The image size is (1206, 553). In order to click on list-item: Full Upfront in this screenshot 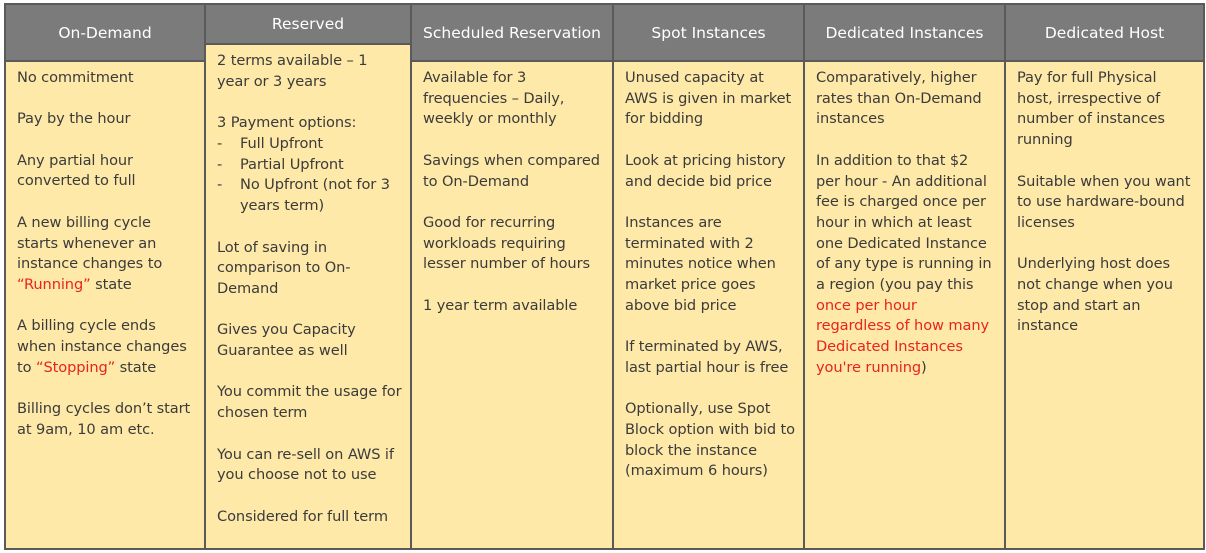, I will do `click(309, 144)`.